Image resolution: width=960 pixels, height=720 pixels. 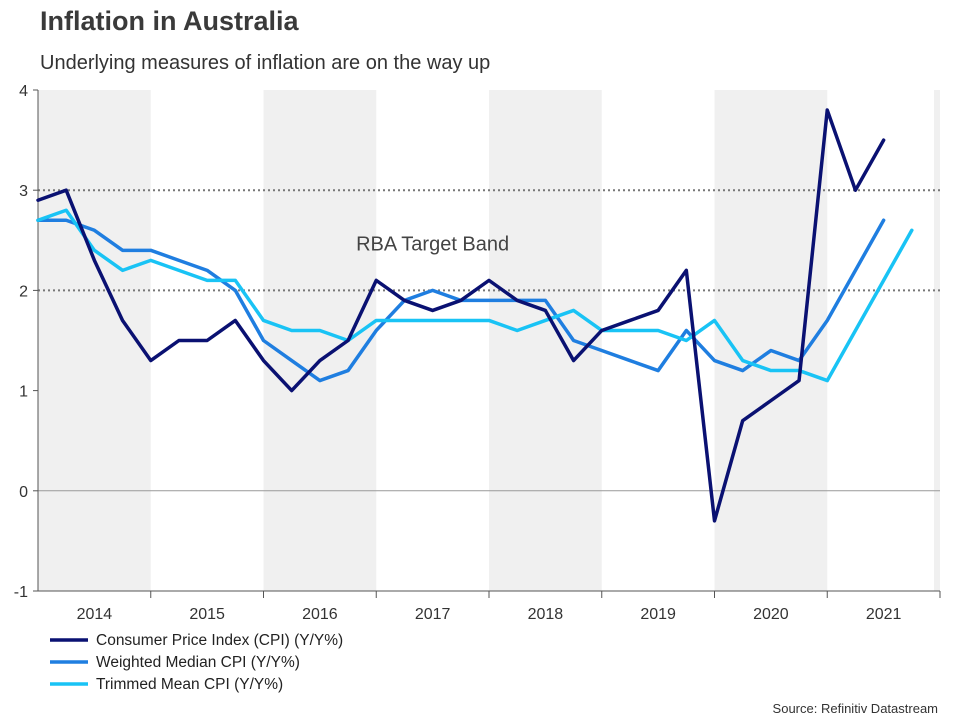 What do you see at coordinates (23, 492) in the screenshot?
I see `y-tick-label: 0` at bounding box center [23, 492].